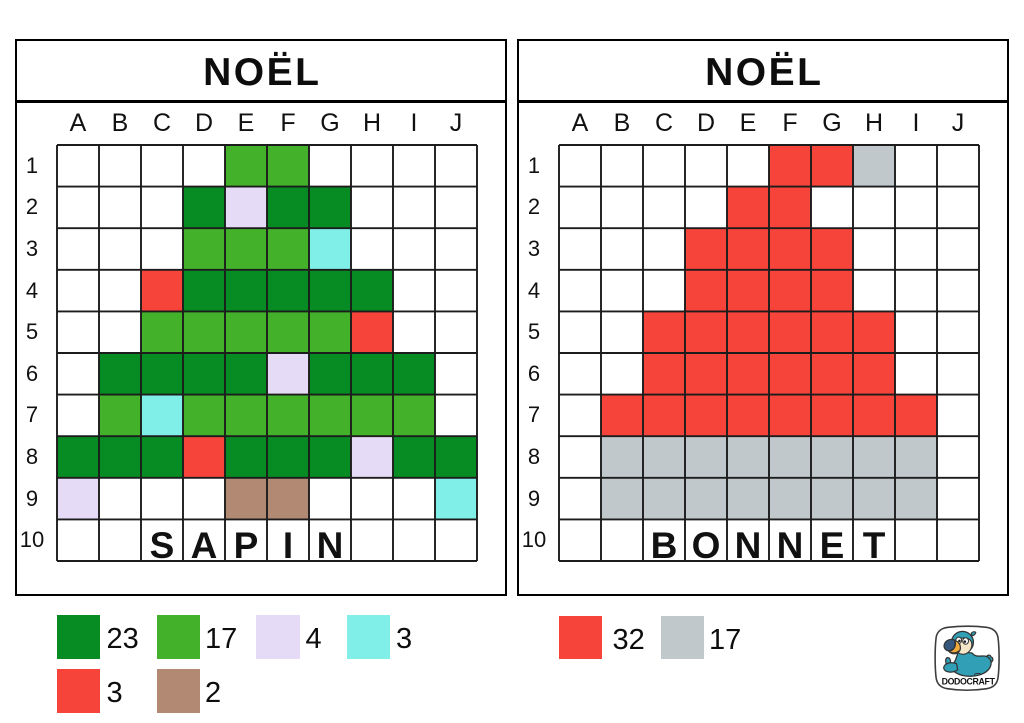 The height and width of the screenshot is (723, 1024). Describe the element at coordinates (288, 543) in the screenshot. I see `svg-text: I` at that location.